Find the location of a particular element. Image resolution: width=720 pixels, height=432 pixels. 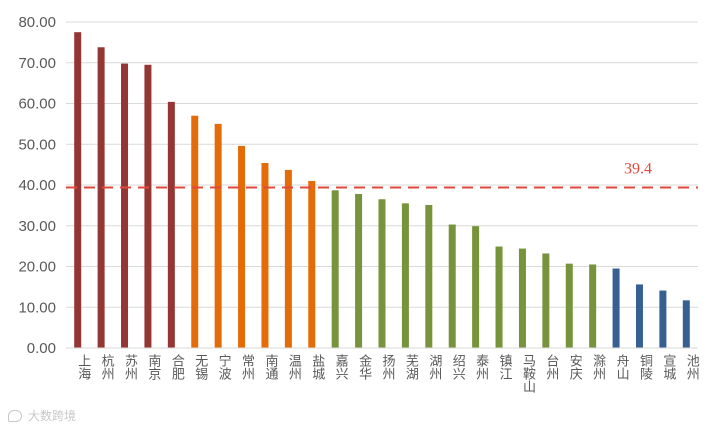

bar-扬州 is located at coordinates (382, 273).